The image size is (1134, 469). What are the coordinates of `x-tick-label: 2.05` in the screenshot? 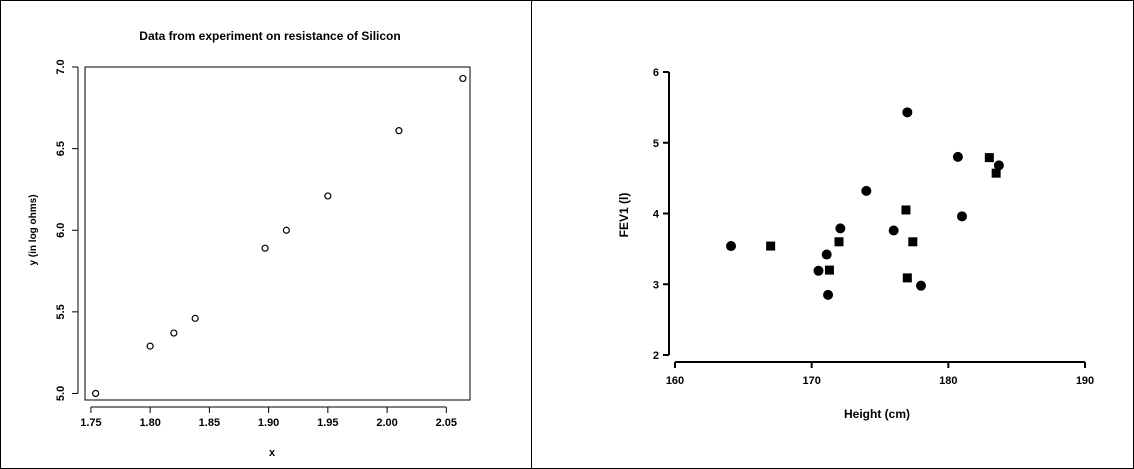 It's located at (446, 423).